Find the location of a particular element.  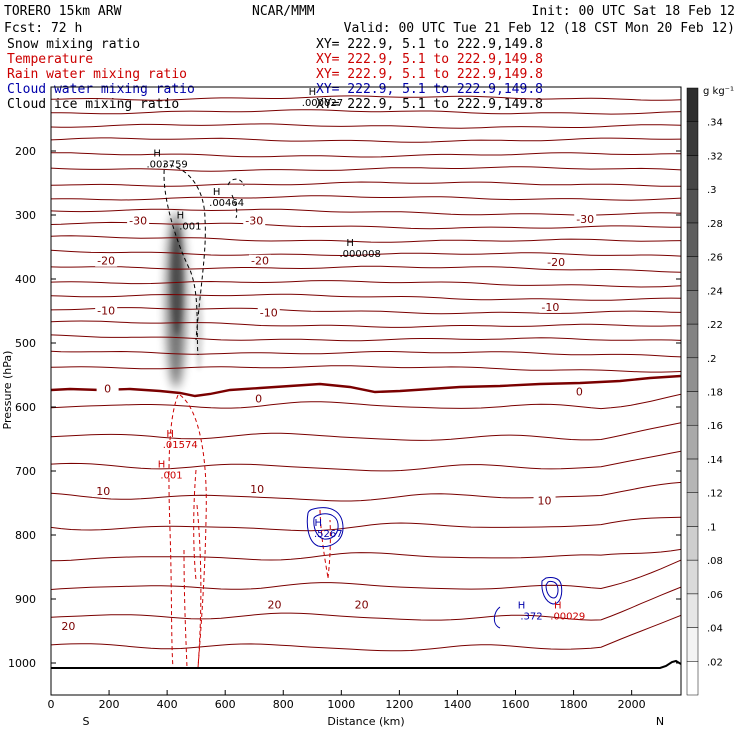

colorbar-label: .14 is located at coordinates (715, 460).